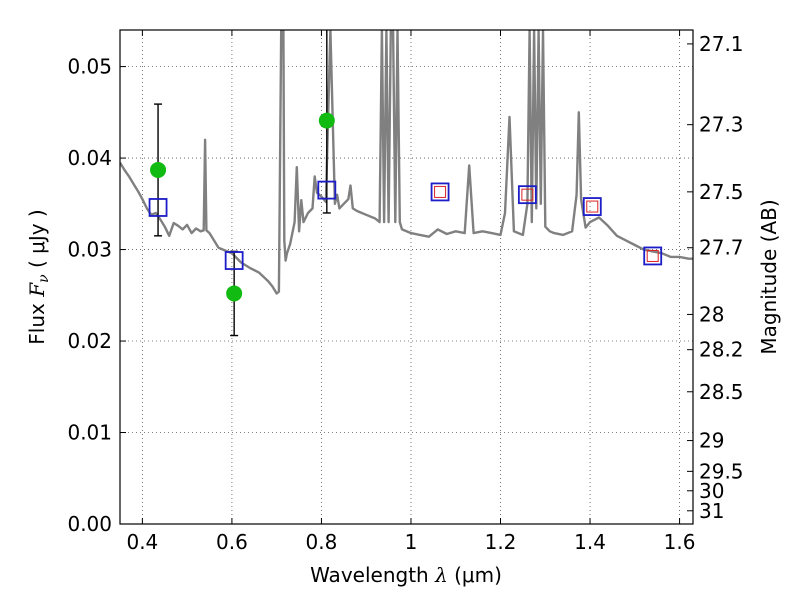 The image size is (800, 600). Describe the element at coordinates (232, 542) in the screenshot. I see `x-tick-label: 0.6` at that location.